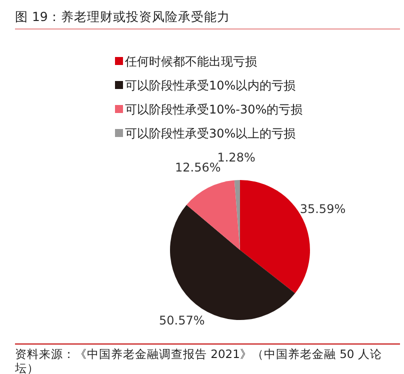  What do you see at coordinates (122, 16) in the screenshot?
I see `chart-title: 图 19：养老理财或投资风险承受能力` at bounding box center [122, 16].